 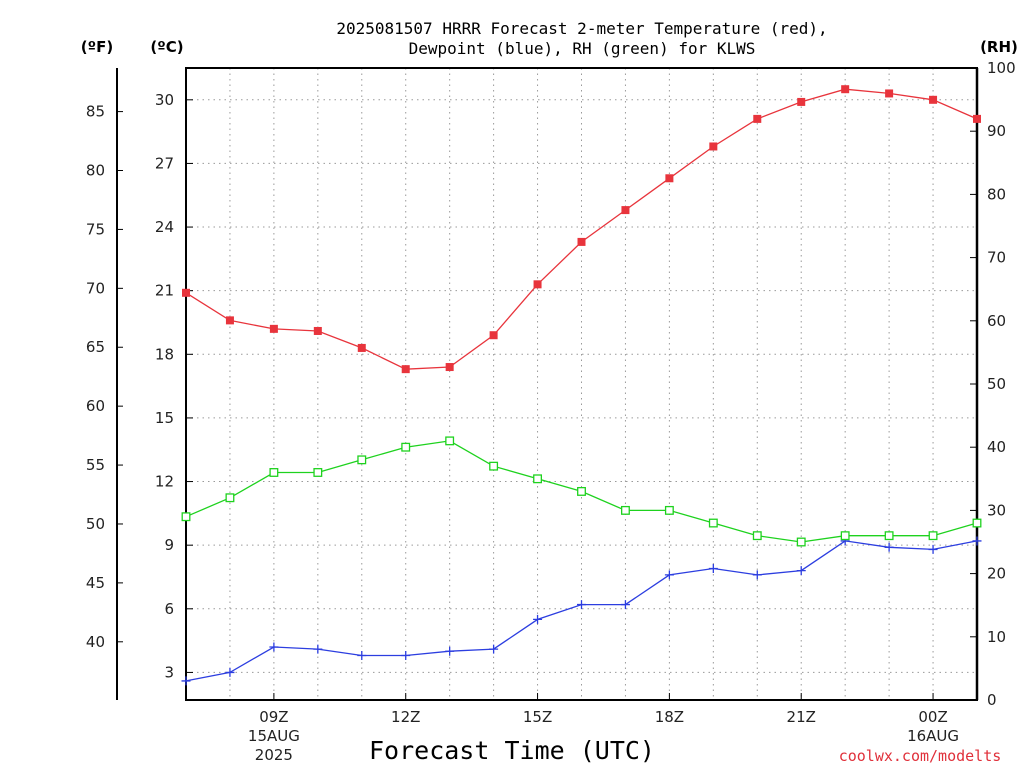 I want to click on celsius-tick-label: 6, so click(x=169, y=609).